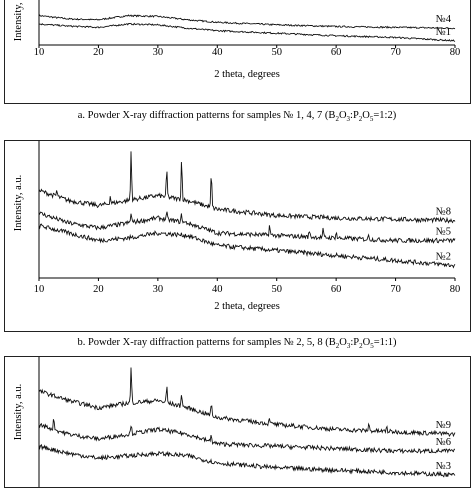 This screenshot has width=474, height=488. What do you see at coordinates (348, 346) in the screenshot?
I see `caption-b-sub2: 3` at bounding box center [348, 346].